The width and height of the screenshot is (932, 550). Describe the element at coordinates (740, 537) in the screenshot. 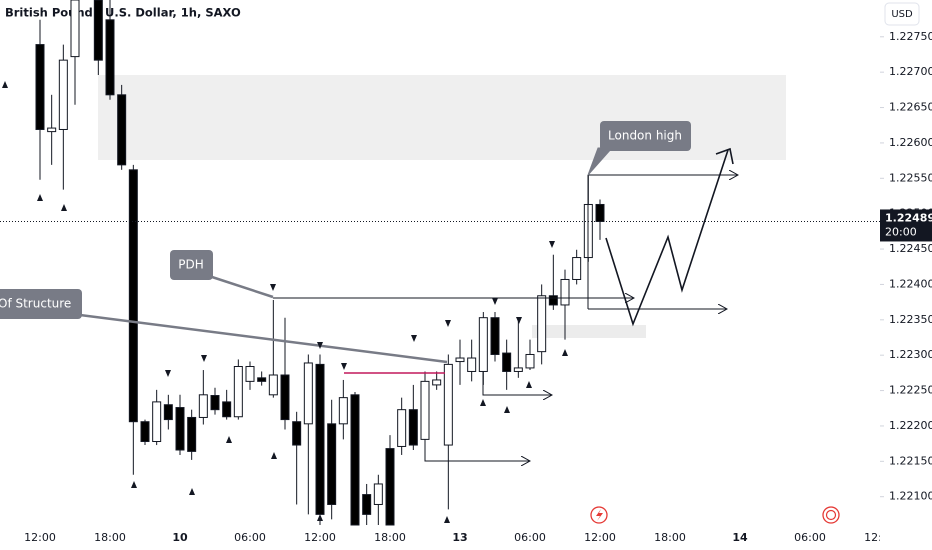

I see `x-tick-label: 14` at that location.